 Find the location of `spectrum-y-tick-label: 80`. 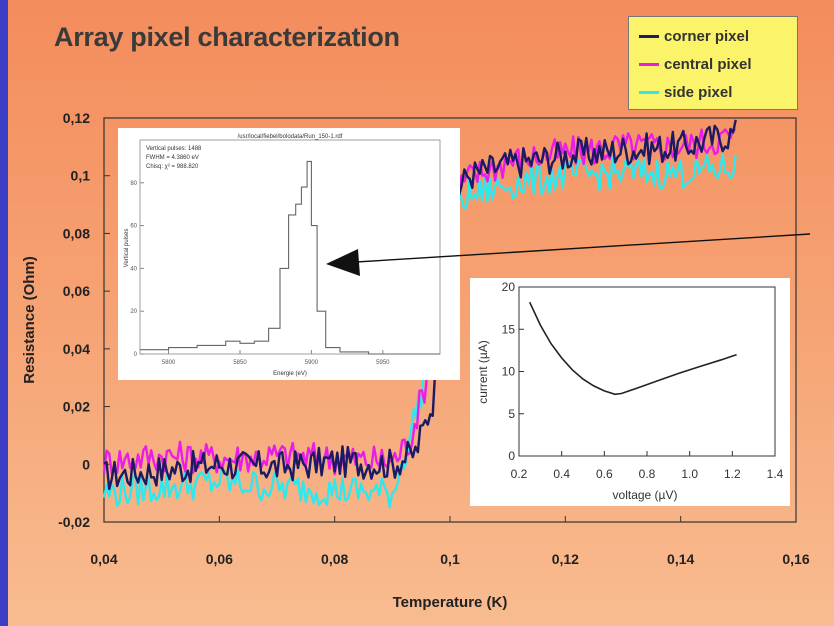

spectrum-y-tick-label: 80 is located at coordinates (133, 184).